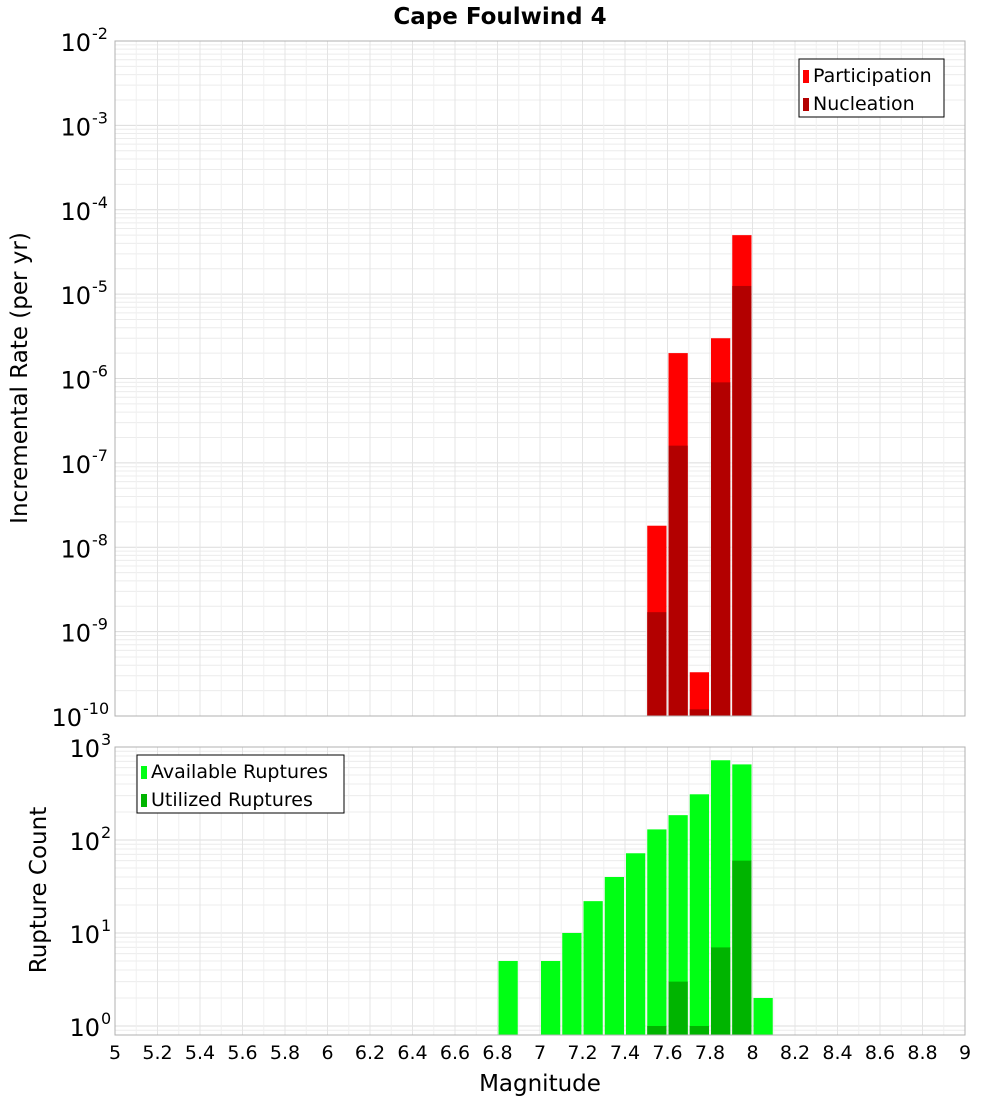 Image resolution: width=1000 pixels, height=1100 pixels. Describe the element at coordinates (200, 1053) in the screenshot. I see `x-tick-label: 5.4` at that location.